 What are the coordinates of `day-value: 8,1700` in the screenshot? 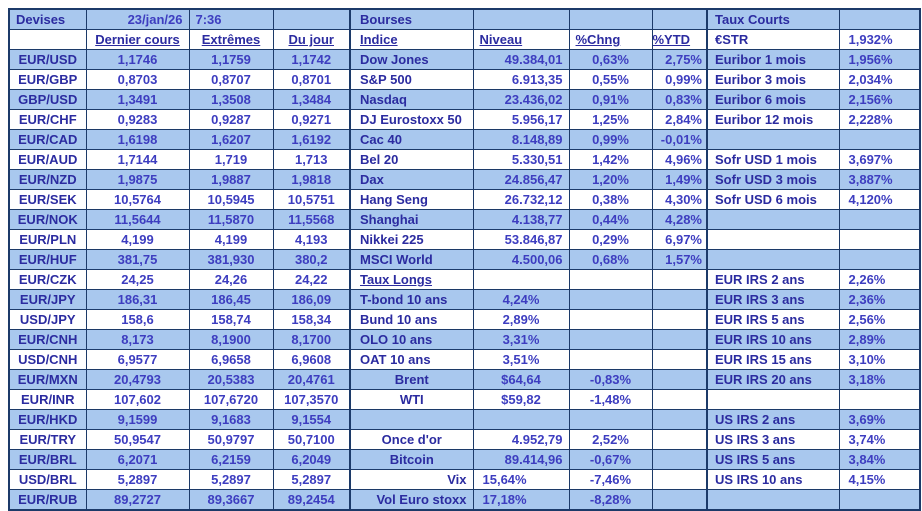 It's located at (311, 339).